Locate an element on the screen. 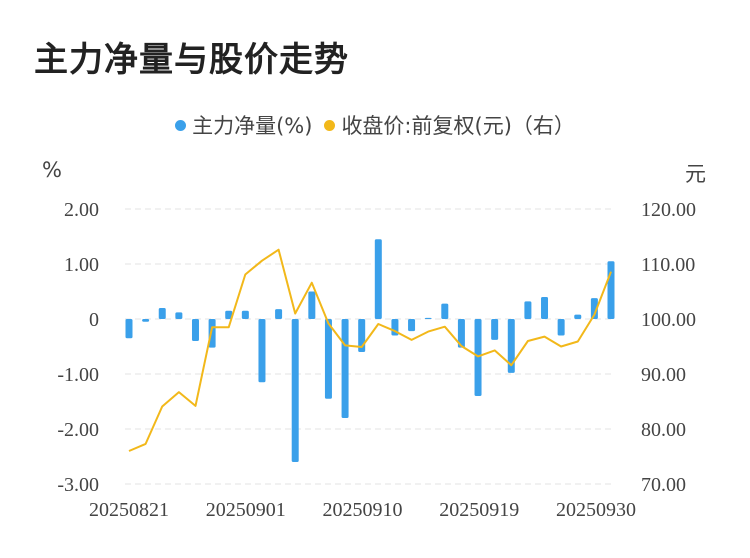 This screenshot has height=558, width=750. legend-item-net-volume: 主力净量(%) is located at coordinates (243, 125).